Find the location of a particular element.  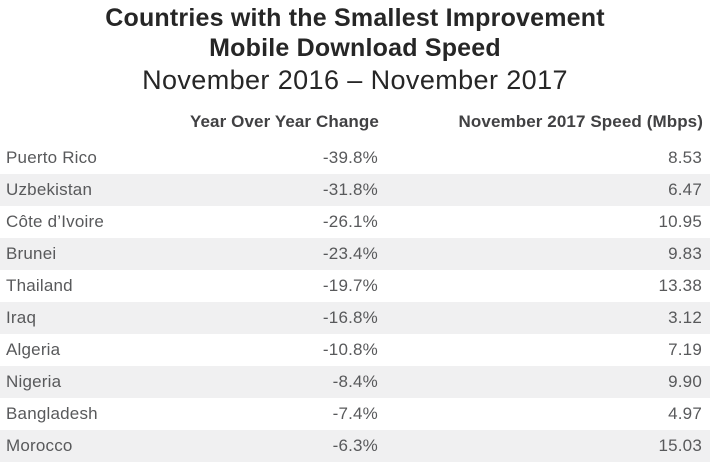

yoy-change-cell: -19.7% is located at coordinates (350, 285).